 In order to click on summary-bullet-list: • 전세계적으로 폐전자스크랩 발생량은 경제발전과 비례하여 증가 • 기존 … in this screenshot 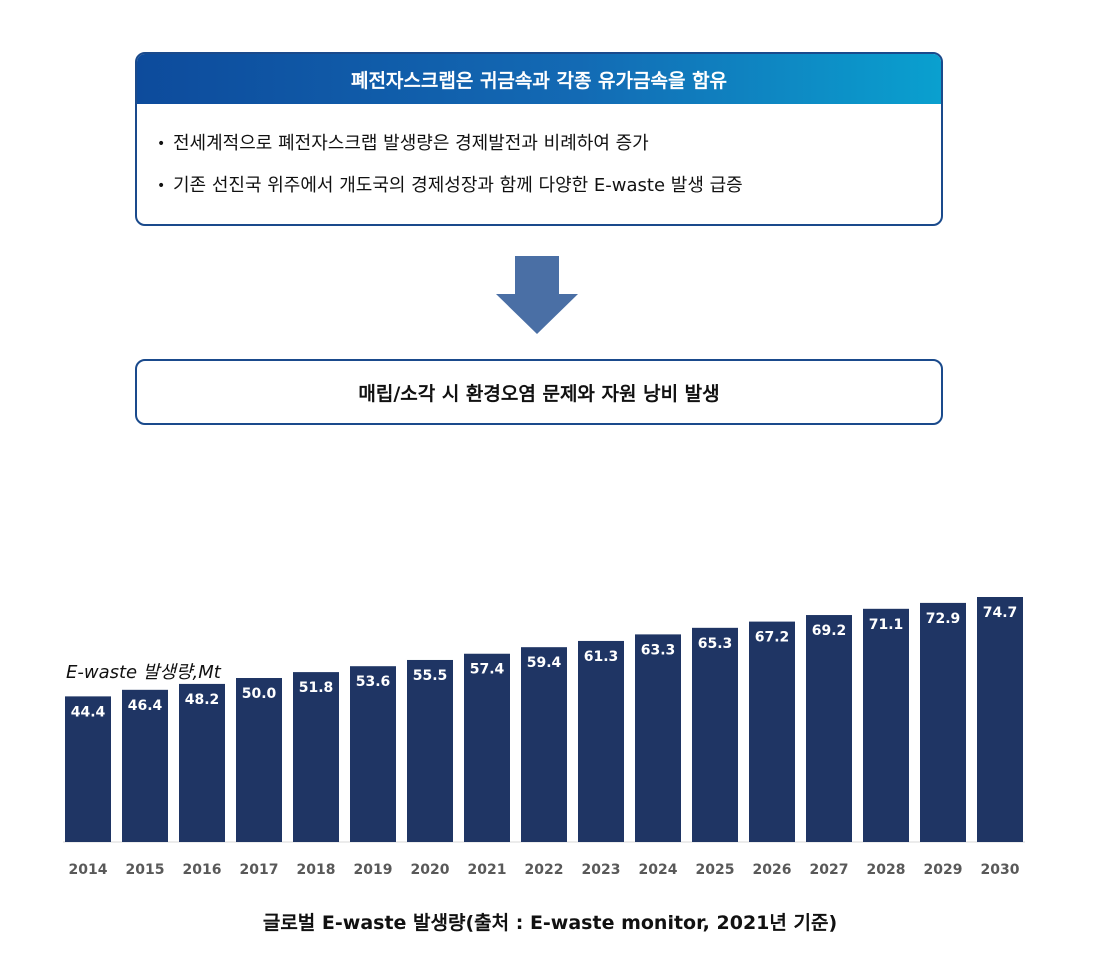, I will do `click(539, 160)`.